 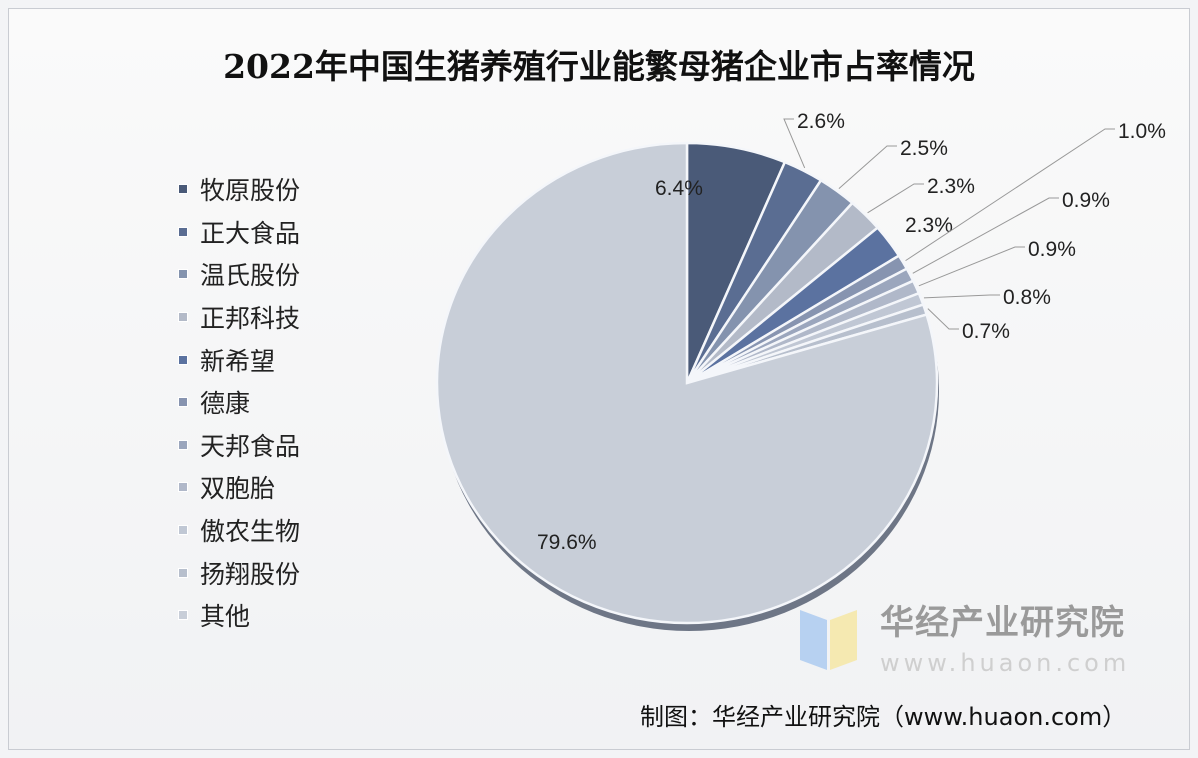 I want to click on legend-item: 牧原股份, so click(x=239, y=189).